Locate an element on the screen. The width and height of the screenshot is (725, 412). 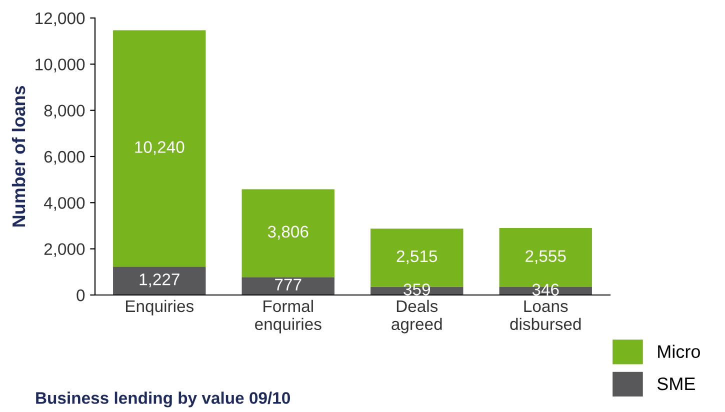
data-label: 2,515 is located at coordinates (417, 257).